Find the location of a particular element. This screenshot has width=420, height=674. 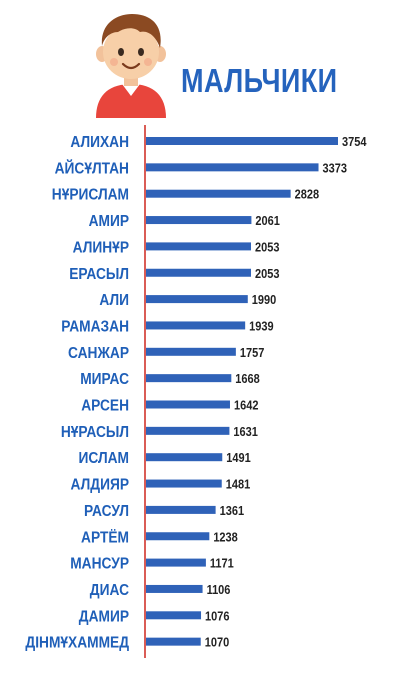

category-label: АРСЕН is located at coordinates (105, 406).